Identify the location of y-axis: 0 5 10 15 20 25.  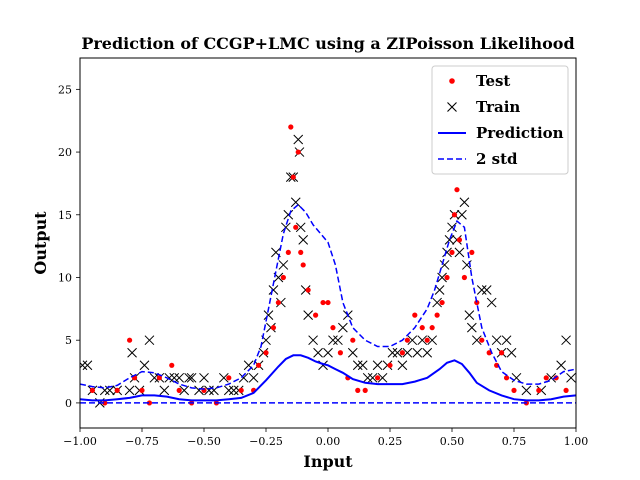
(69, 246).